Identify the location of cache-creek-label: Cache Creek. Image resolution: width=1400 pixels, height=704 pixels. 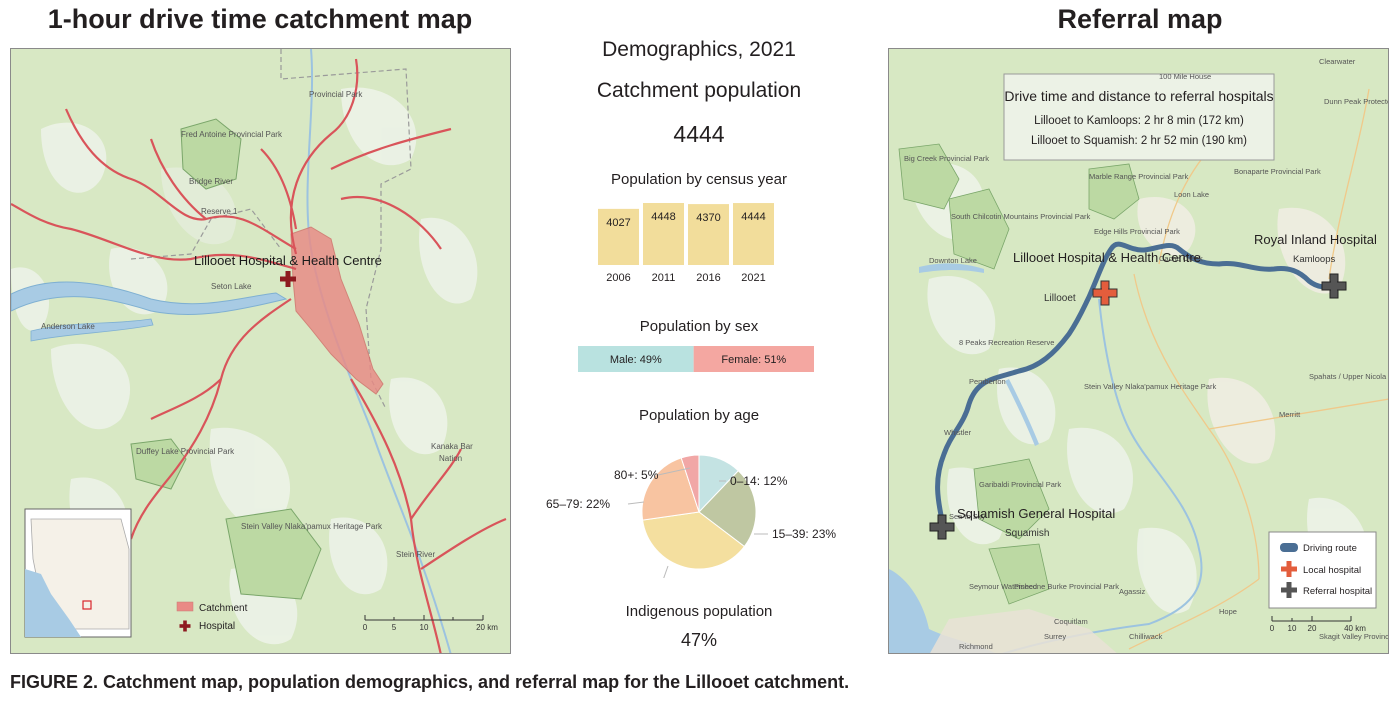
(1181, 258).